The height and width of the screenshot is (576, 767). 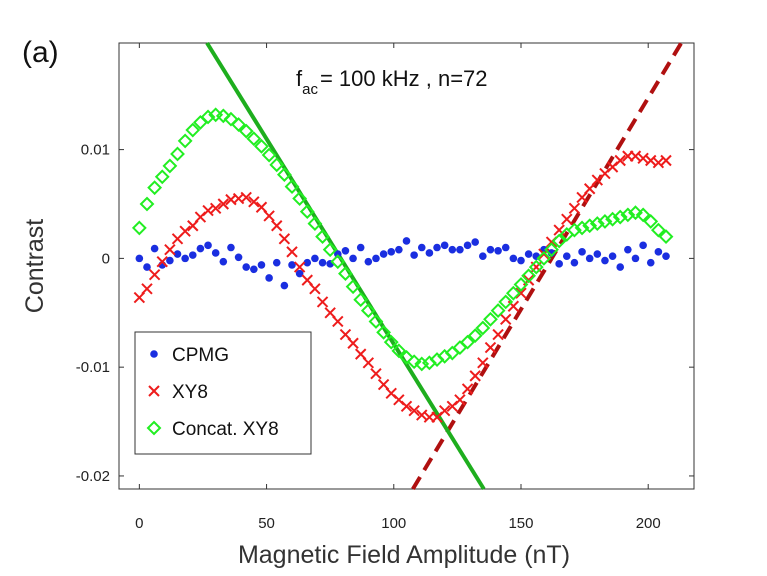 I want to click on legend-symbol-xy8-stroke, so click(x=154, y=391).